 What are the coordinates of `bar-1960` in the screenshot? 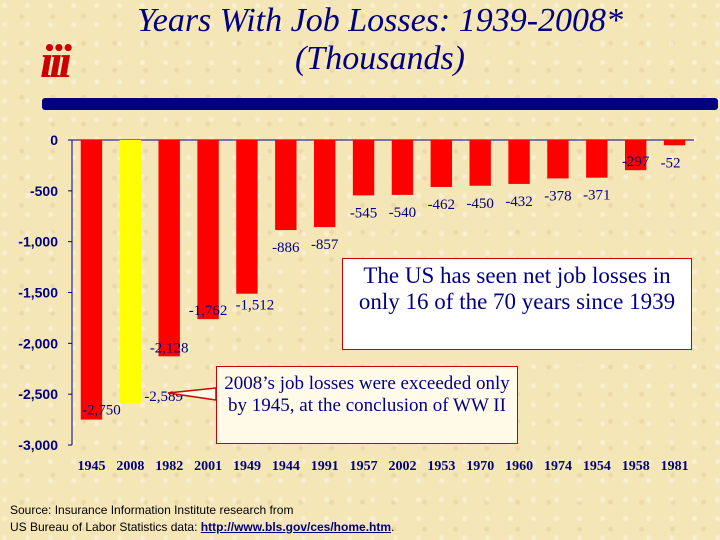 It's located at (519, 162).